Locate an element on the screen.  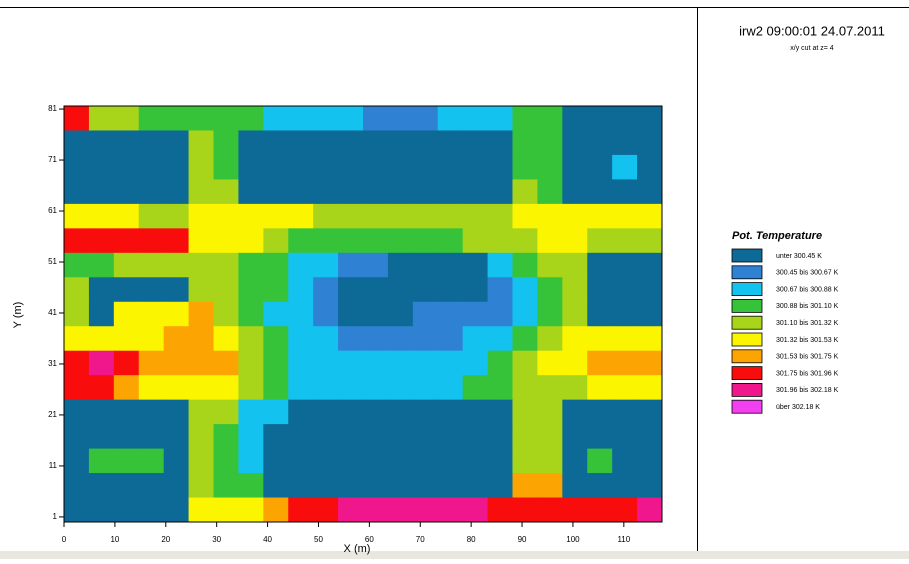
legend-label: 300.67 bis 300.88 K is located at coordinates (807, 289).